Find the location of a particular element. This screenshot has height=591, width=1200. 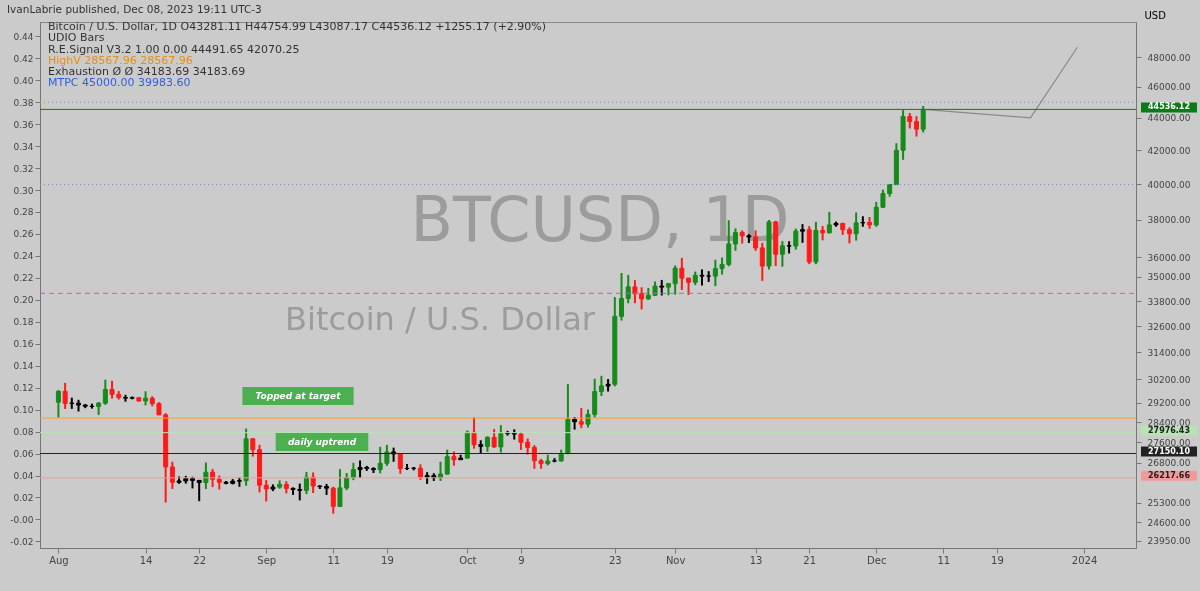

y-tick-label: 26800.00 is located at coordinates (1169, 463).